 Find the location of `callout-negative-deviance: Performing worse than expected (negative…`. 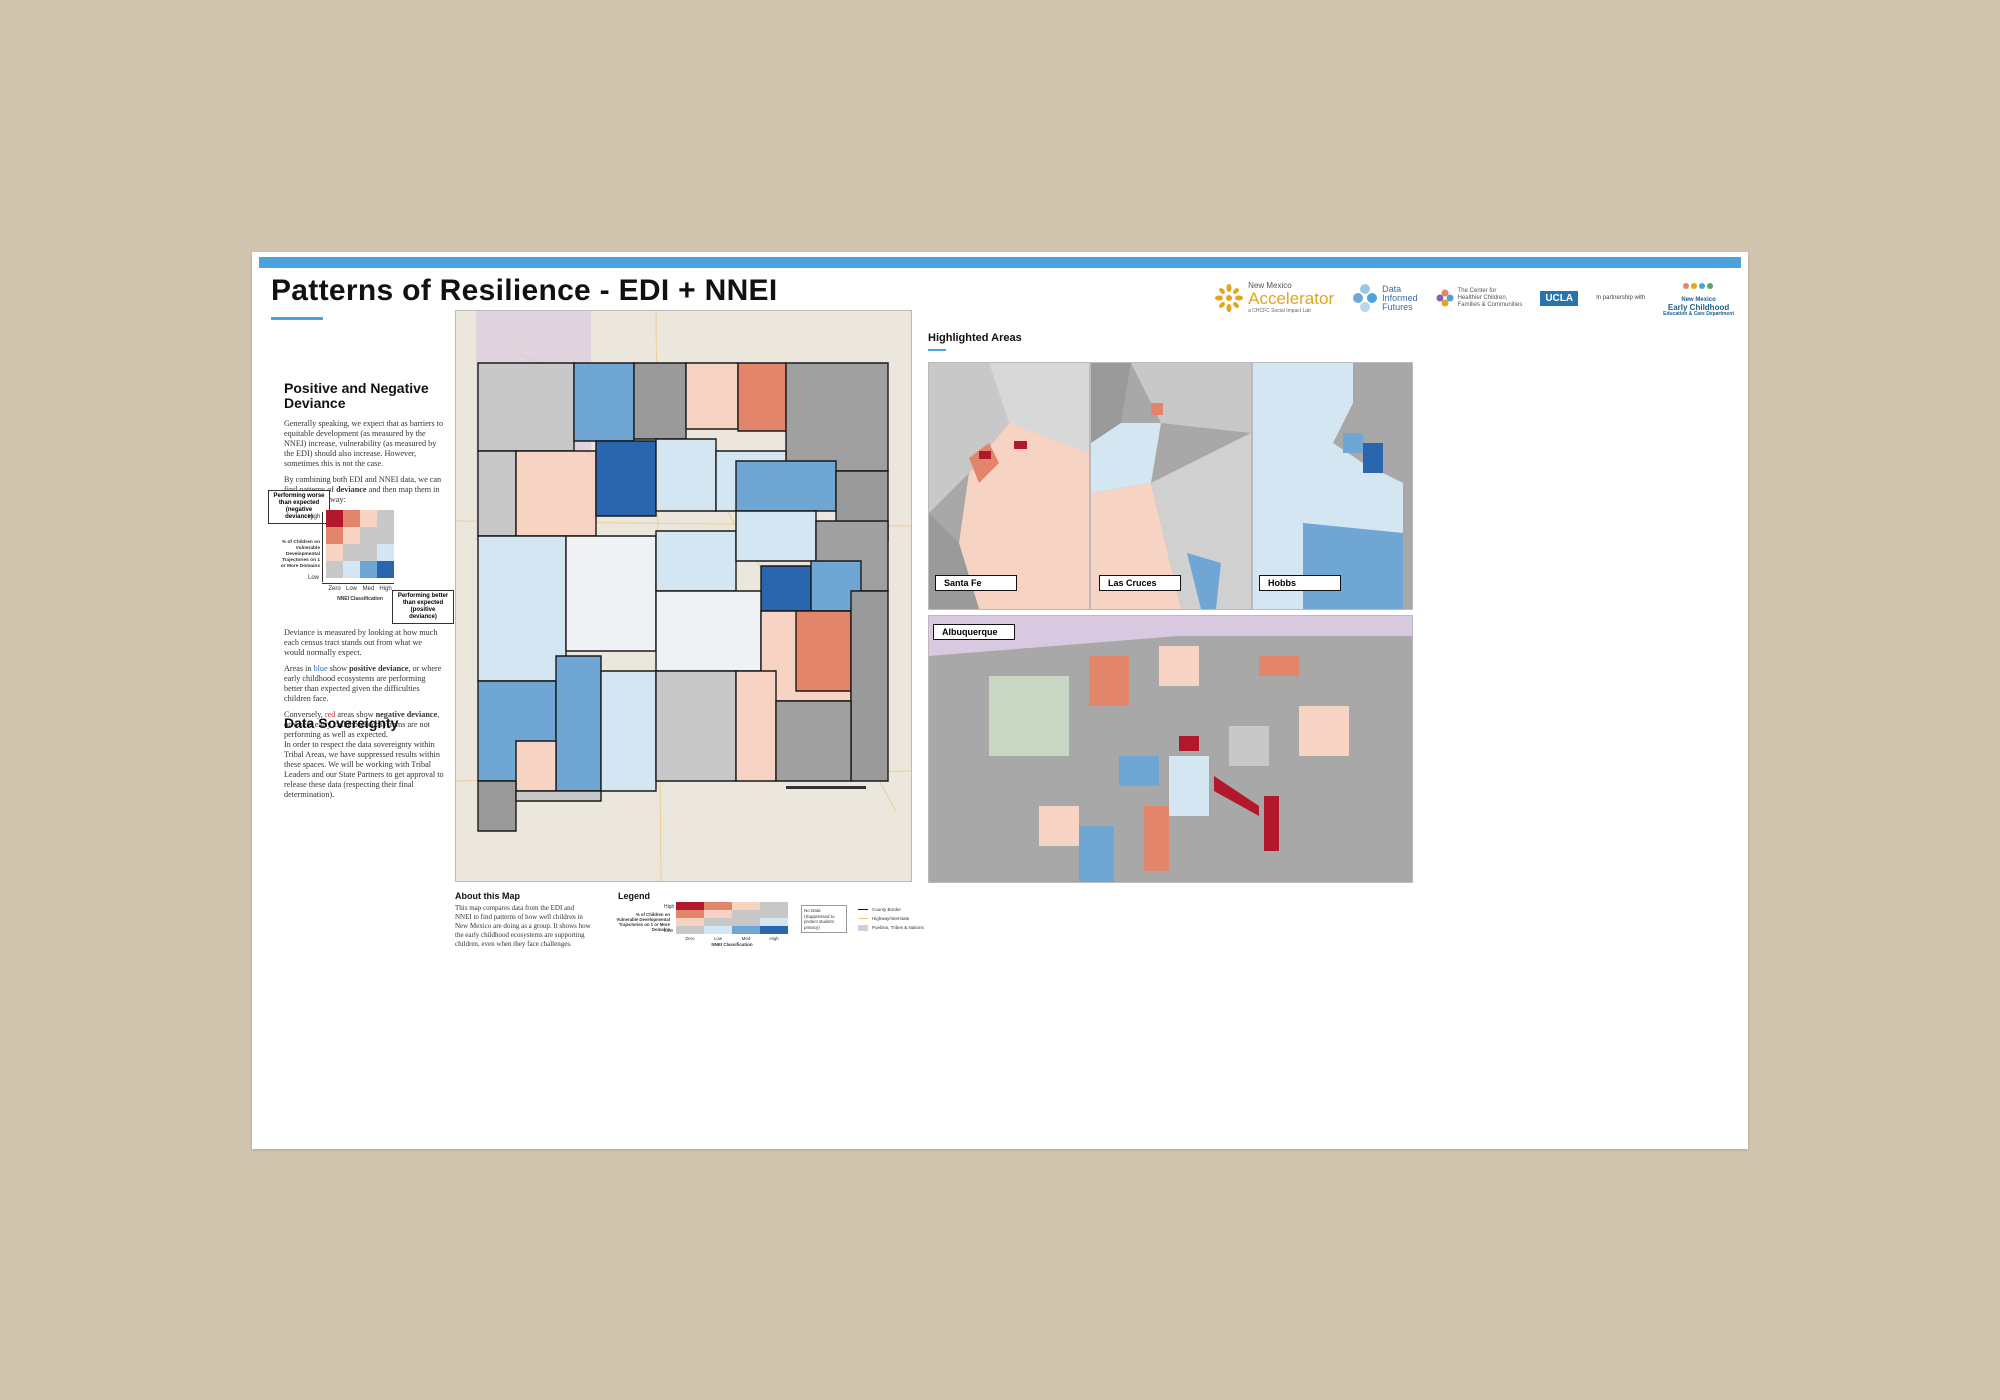

callout-negative-deviance: Performing worse than expected (negative… is located at coordinates (299, 507).